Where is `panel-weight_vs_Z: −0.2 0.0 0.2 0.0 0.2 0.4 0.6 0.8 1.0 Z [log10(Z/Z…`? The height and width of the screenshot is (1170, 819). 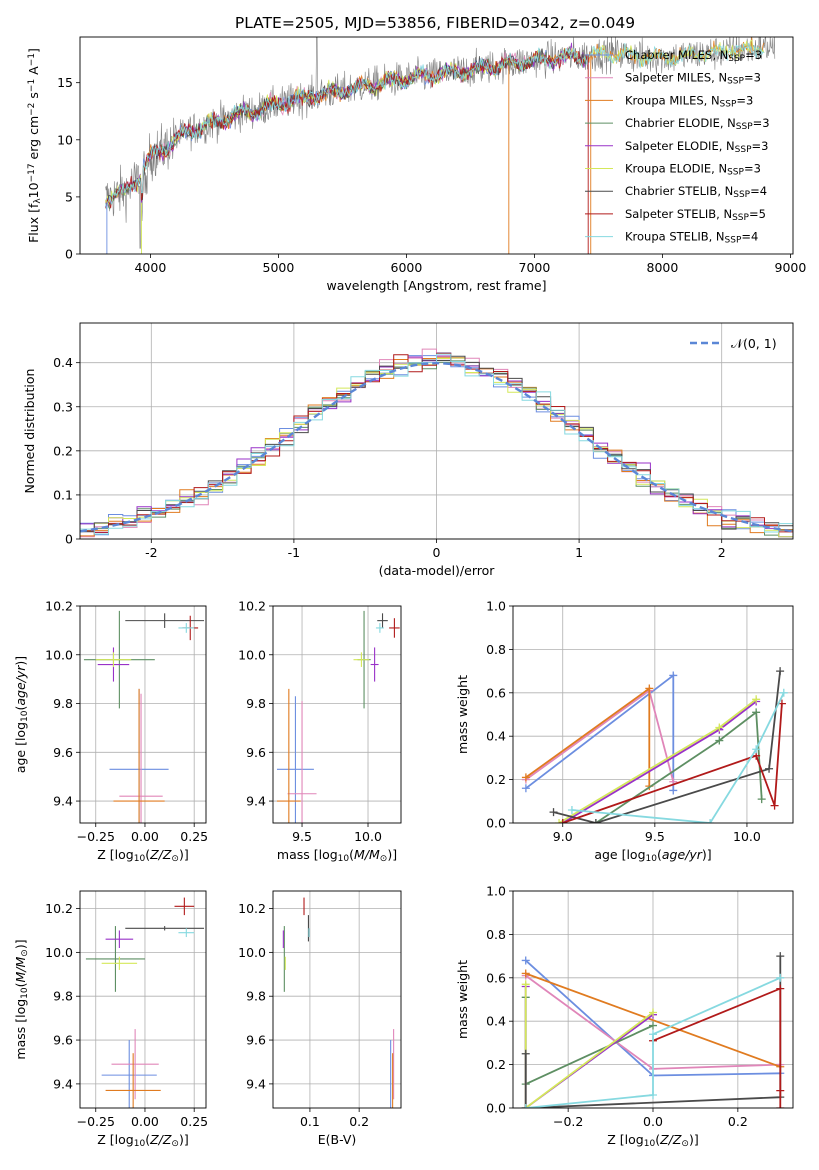 panel-weight_vs_Z: −0.2 0.0 0.2 0.0 0.2 0.4 0.6 0.8 1.0 Z [log10(Z/Z… is located at coordinates (624, 1016).